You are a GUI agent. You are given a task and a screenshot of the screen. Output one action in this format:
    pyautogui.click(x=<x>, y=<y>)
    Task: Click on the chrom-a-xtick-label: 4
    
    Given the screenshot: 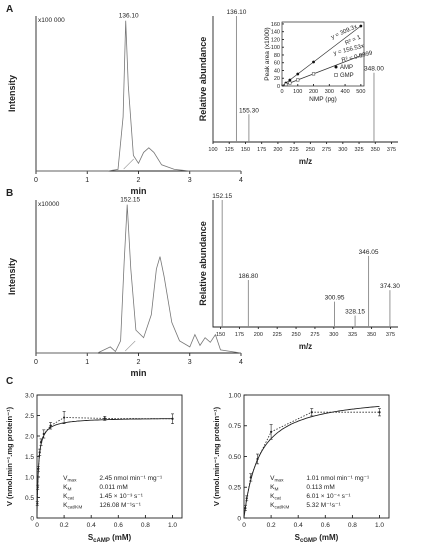 What is the action you would take?
    pyautogui.click(x=241, y=180)
    